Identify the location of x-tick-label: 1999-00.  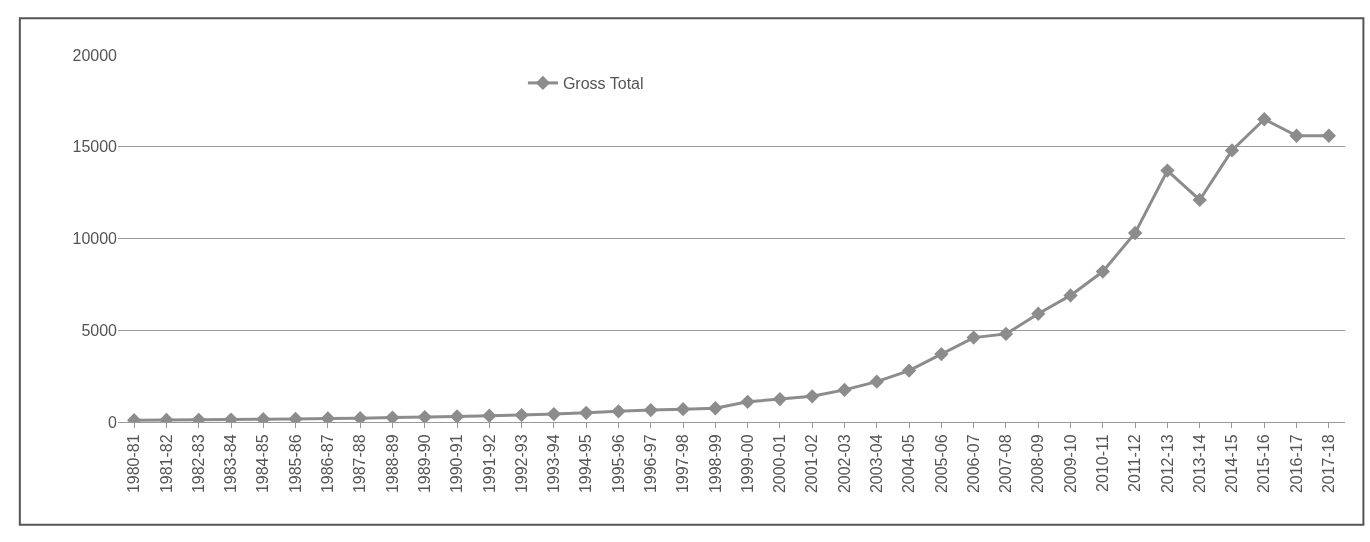
(747, 464).